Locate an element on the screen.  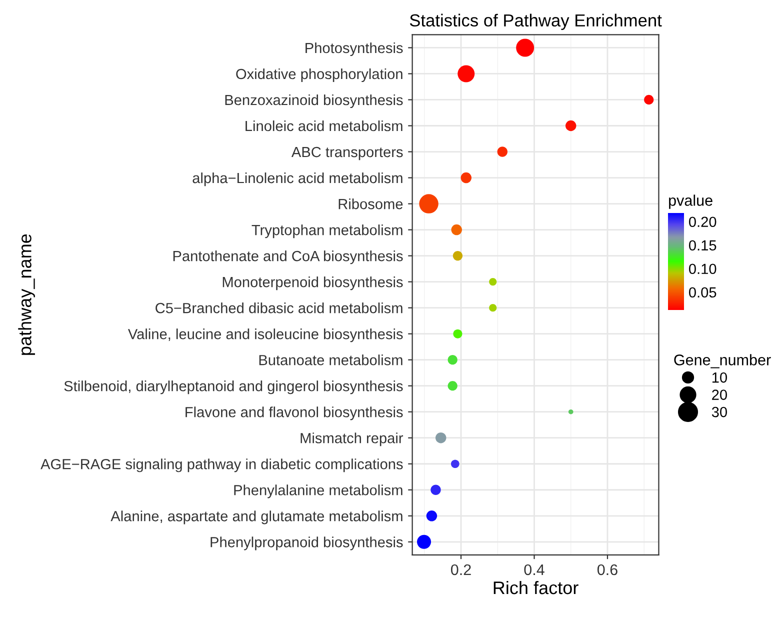
y-tick-label: Flavone and flavonol biosynthesis is located at coordinates (294, 413).